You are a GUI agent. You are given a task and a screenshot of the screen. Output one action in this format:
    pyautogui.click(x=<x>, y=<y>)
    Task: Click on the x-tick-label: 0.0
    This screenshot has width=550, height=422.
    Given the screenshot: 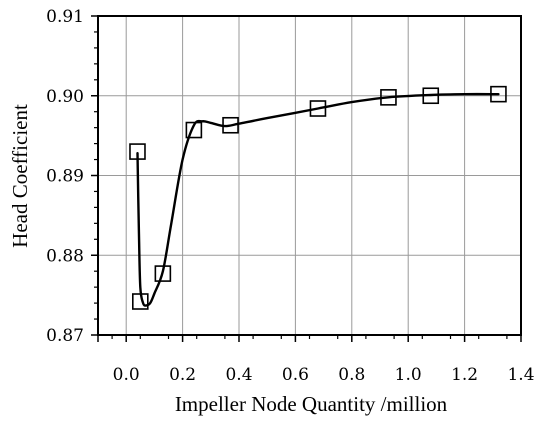 What is the action you would take?
    pyautogui.click(x=126, y=375)
    